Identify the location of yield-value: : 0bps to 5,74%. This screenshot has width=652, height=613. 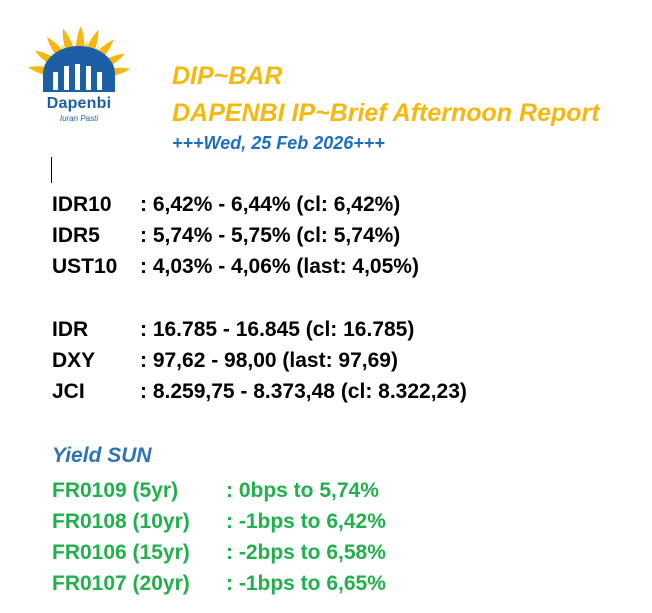
(302, 490).